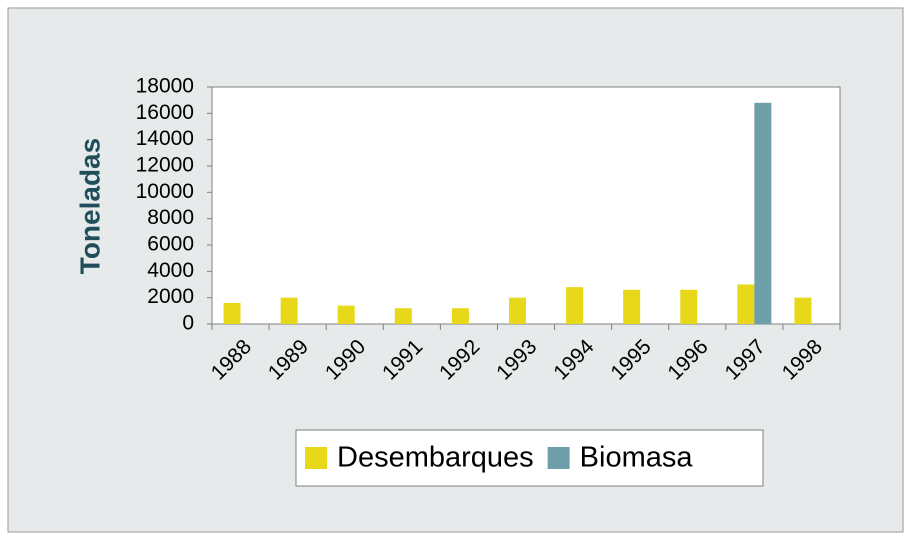  Describe the element at coordinates (165, 86) in the screenshot. I see `y-tick-label: 18000` at that location.